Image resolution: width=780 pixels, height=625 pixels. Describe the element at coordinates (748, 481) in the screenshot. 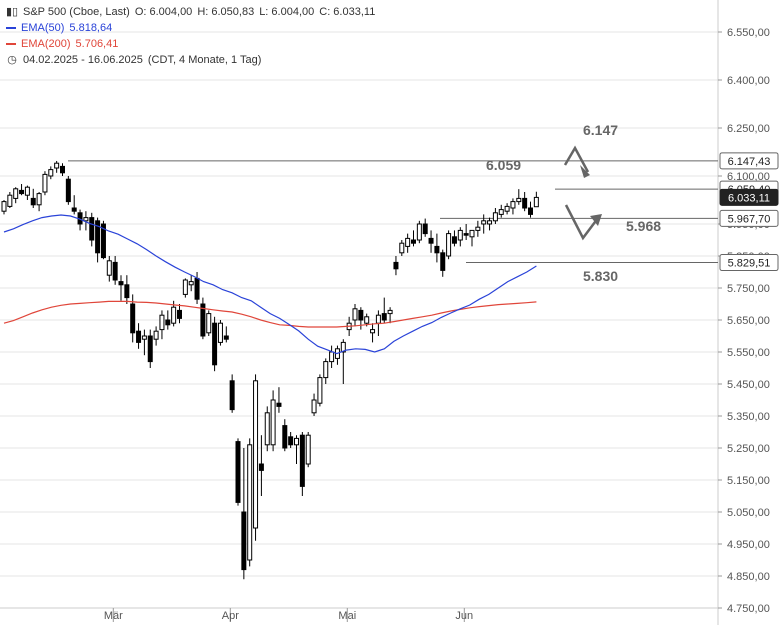

I see `y-tick-label: 5.150,00` at that location.